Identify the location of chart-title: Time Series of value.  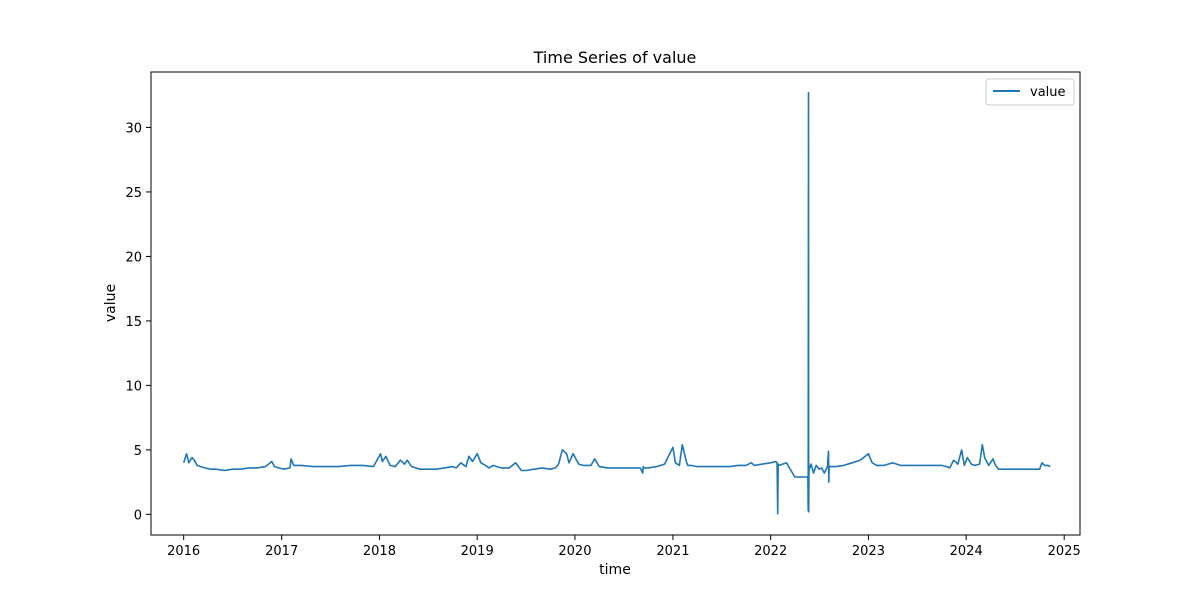
(615, 57).